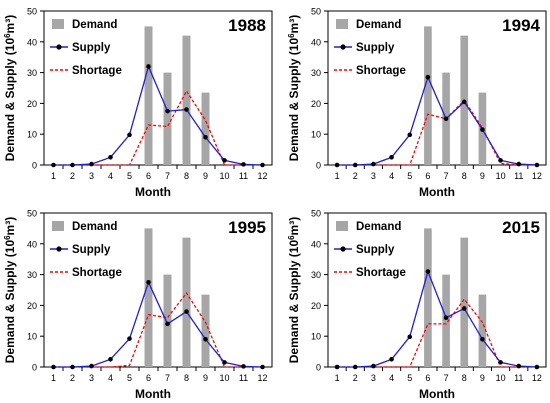 The image size is (550, 403). Describe the element at coordinates (262, 176) in the screenshot. I see `x-tick-label: 12` at that location.